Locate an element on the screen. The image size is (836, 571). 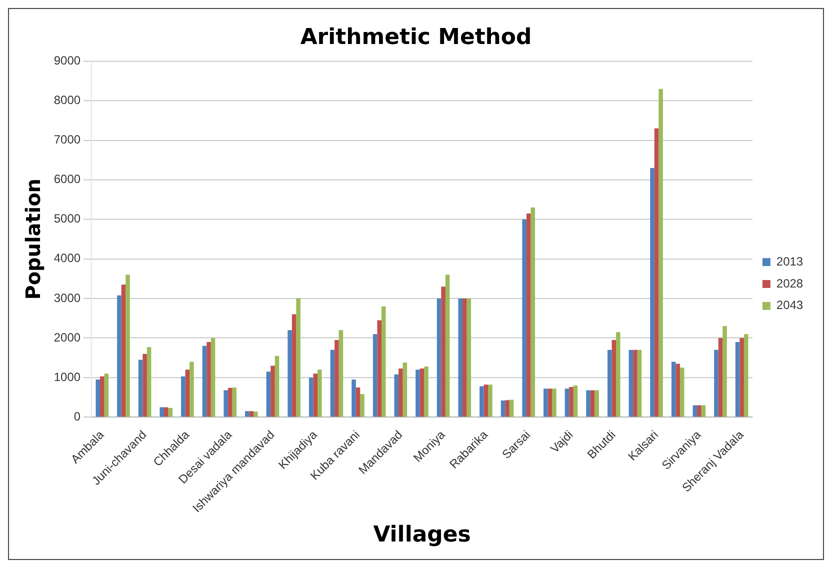
legend-label: 2028 is located at coordinates (790, 283).